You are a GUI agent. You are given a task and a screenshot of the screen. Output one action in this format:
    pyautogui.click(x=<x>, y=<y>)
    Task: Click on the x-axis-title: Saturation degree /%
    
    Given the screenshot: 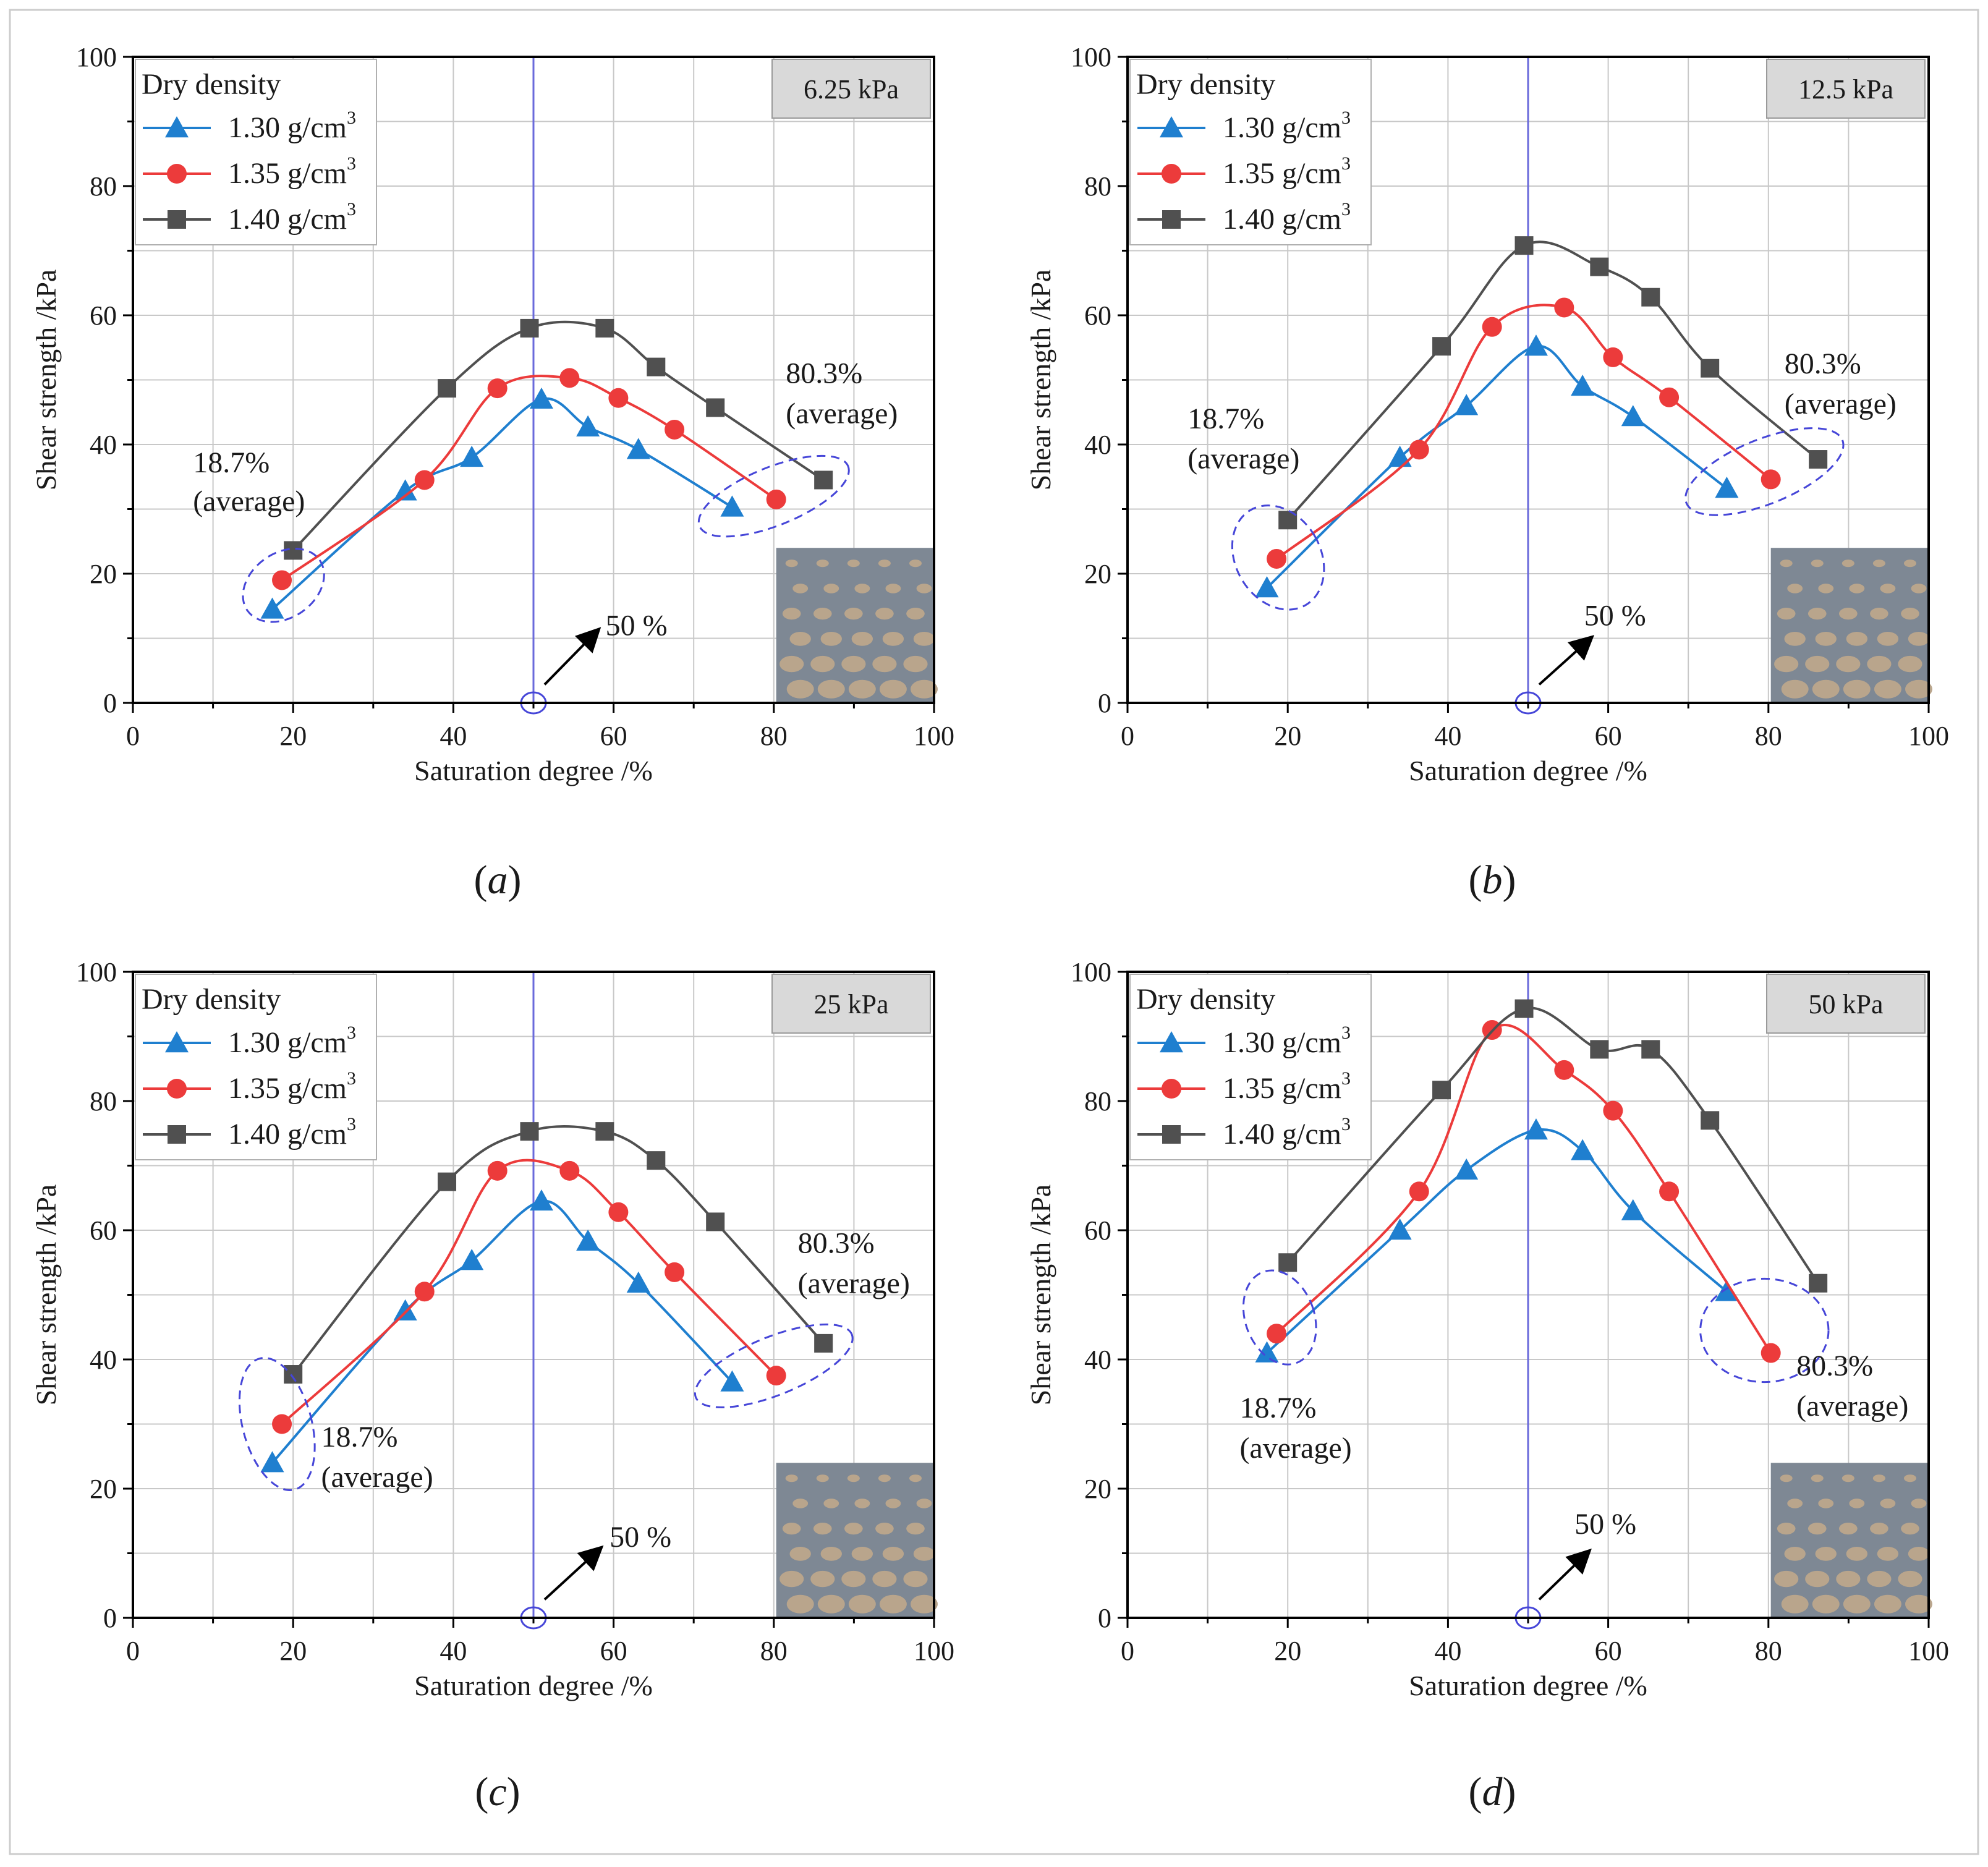 What is the action you would take?
    pyautogui.click(x=1528, y=1686)
    